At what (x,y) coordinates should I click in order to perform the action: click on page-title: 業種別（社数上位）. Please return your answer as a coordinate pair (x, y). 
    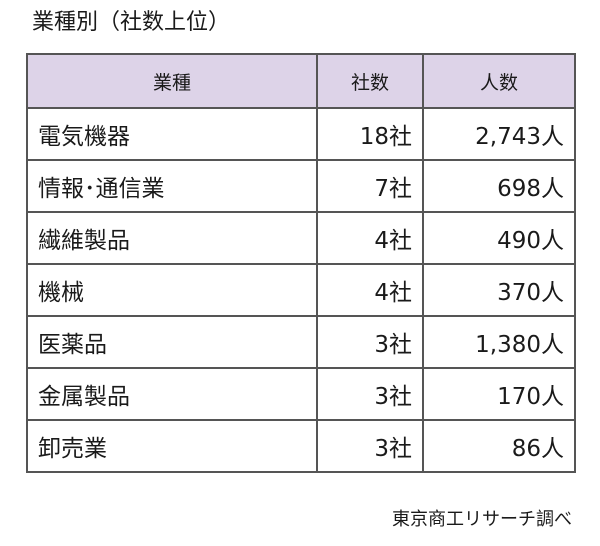
    Looking at the image, I should click on (131, 22).